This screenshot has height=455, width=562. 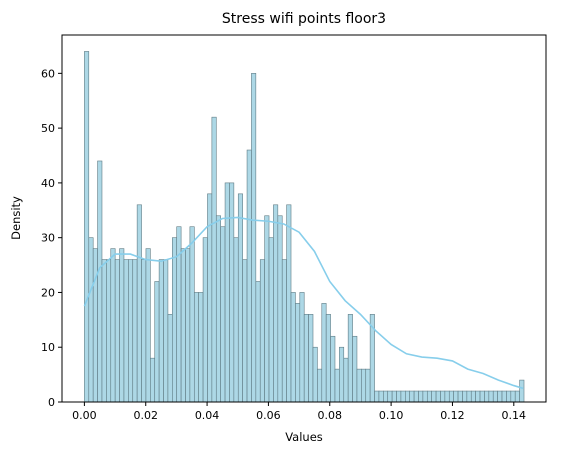 What do you see at coordinates (299, 412) in the screenshot?
I see `x-axis: 0.00 0.02 0.04 0.06 0.08 0.10 0.12 0.14` at bounding box center [299, 412].